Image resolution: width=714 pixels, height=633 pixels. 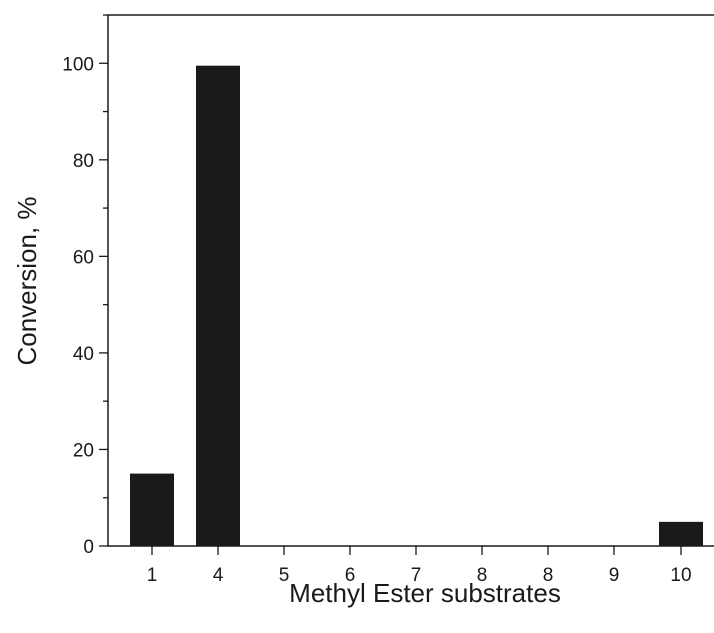 What do you see at coordinates (85, 286) in the screenshot?
I see `y-axis-ticks: 0 20 40 60 80 100` at bounding box center [85, 286].